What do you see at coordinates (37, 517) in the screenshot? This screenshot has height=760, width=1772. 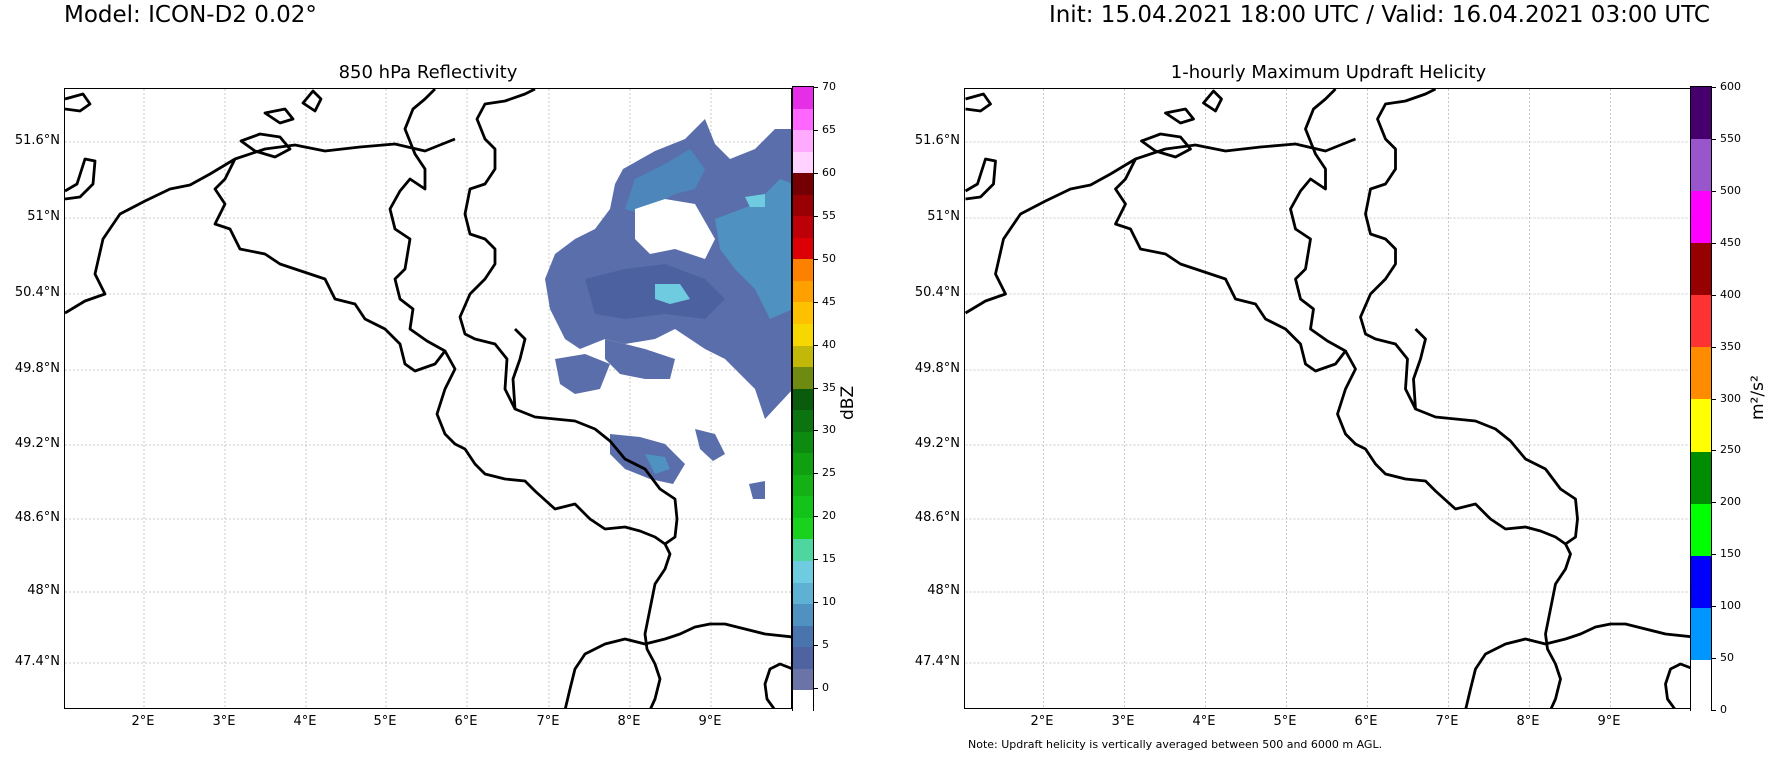 I see `latitude-label-left: 48.6°N` at bounding box center [37, 517].